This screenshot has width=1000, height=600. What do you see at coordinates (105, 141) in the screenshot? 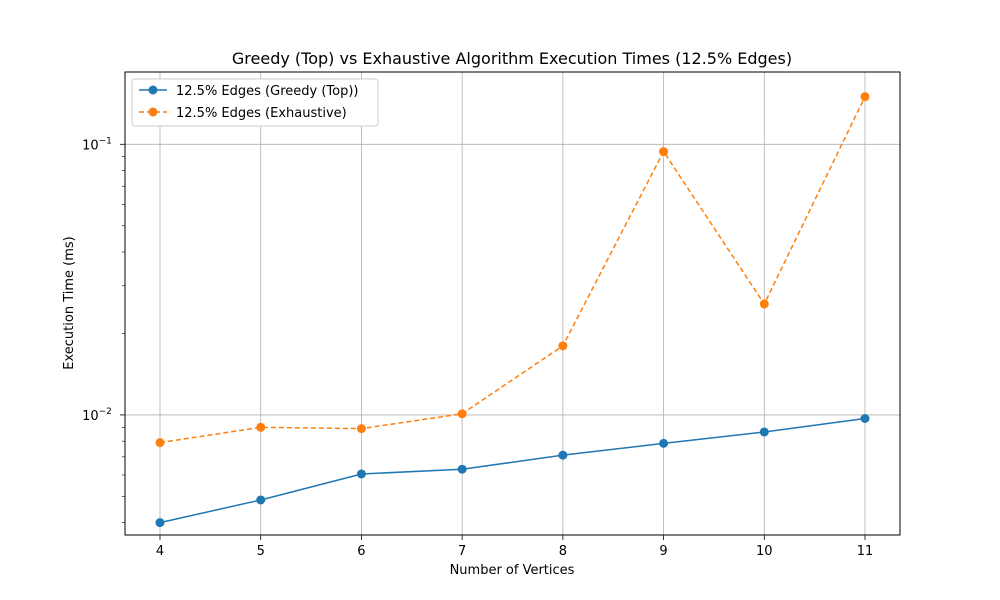
I see `y-tick-label-exponent: −1` at bounding box center [105, 141].